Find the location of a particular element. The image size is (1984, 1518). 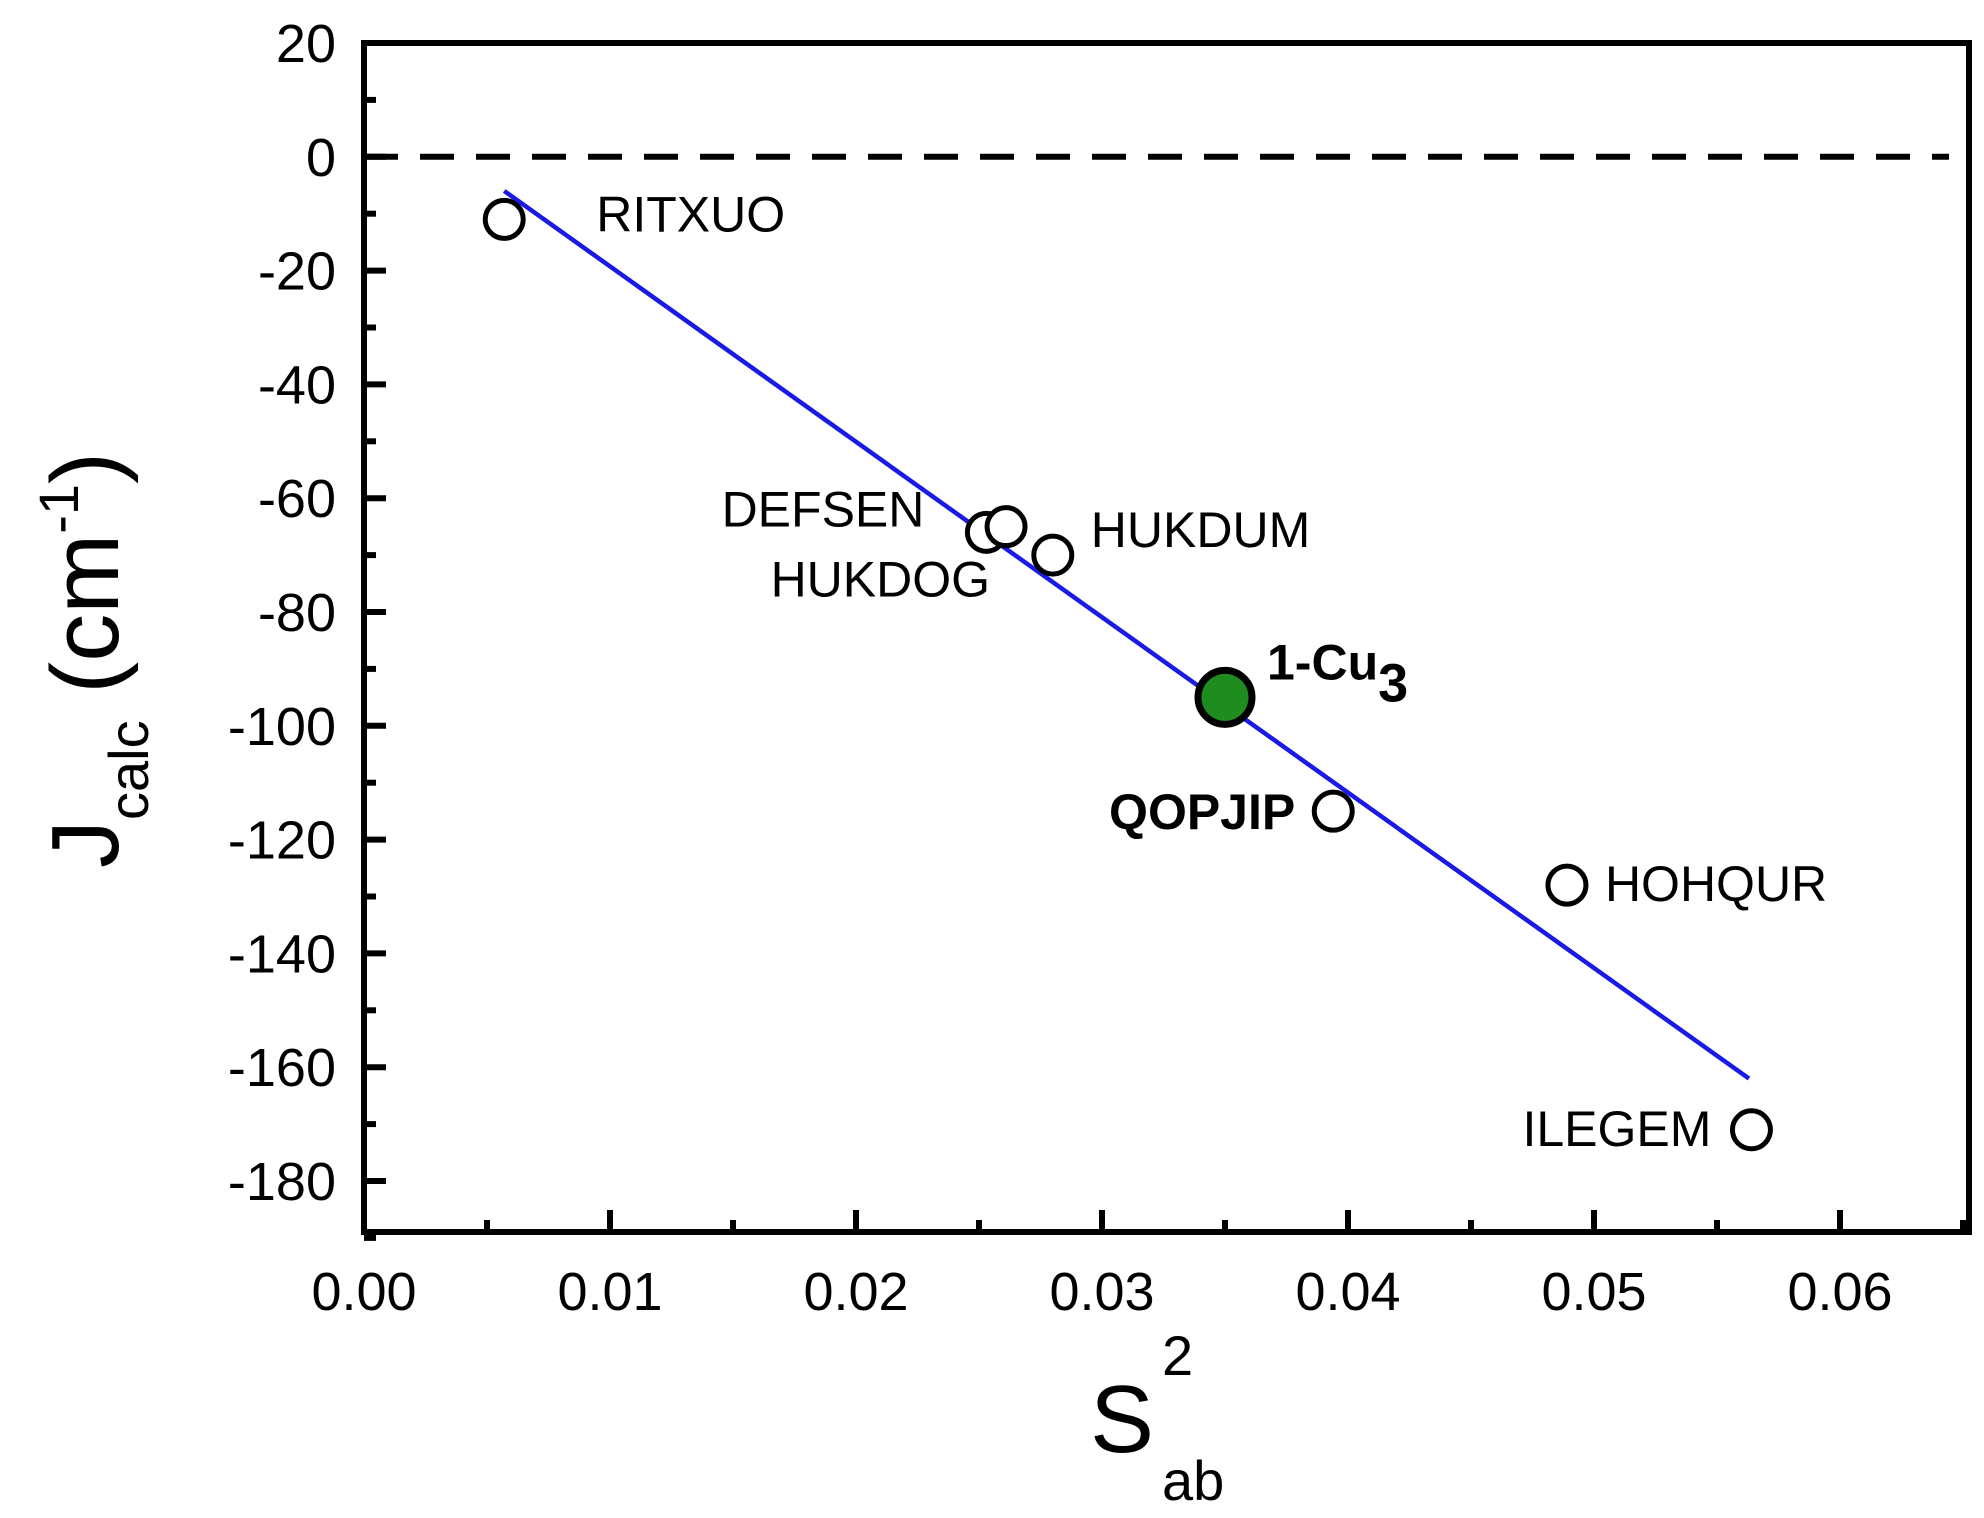

point-label: HUKDUM is located at coordinates (1200, 530).